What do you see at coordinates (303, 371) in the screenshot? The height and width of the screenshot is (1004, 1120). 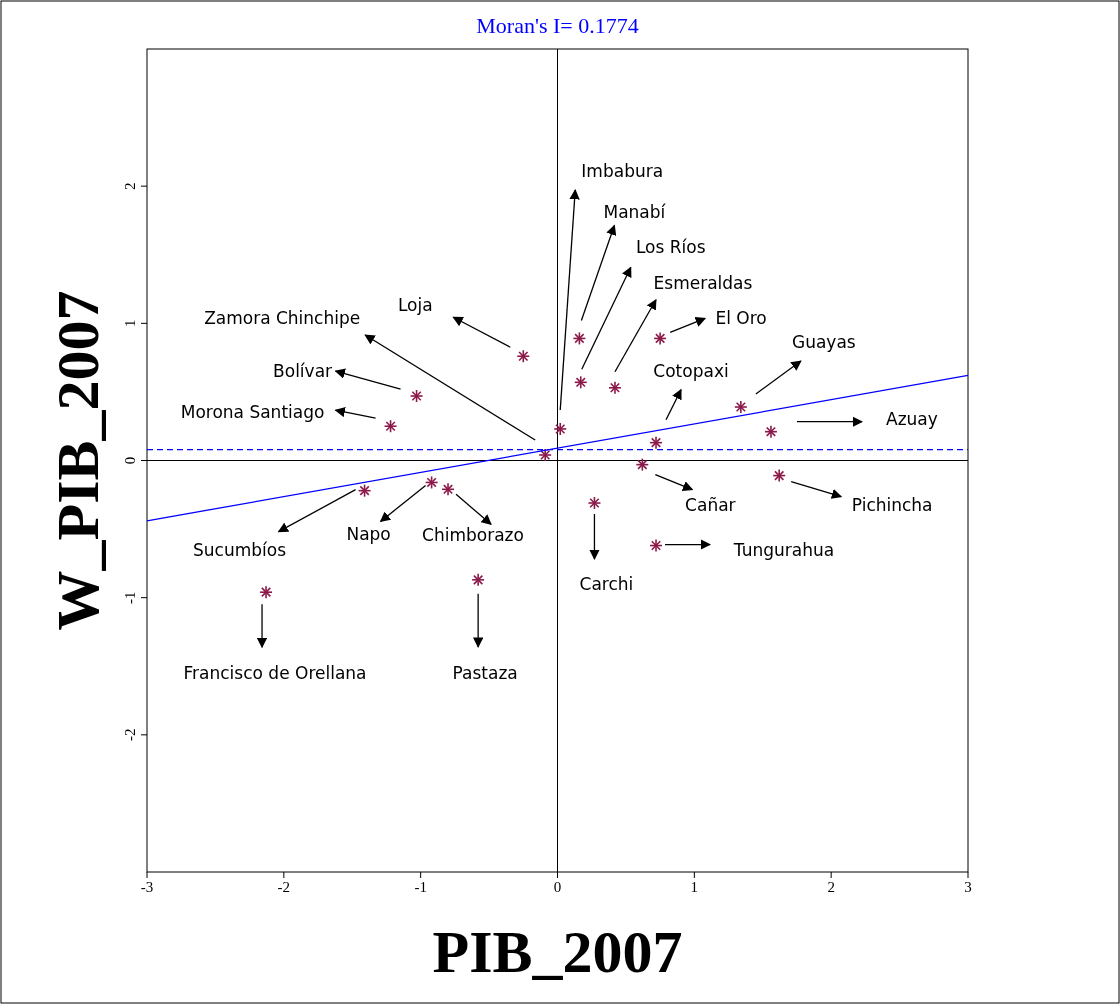 I see `annotation: Bolívar` at bounding box center [303, 371].